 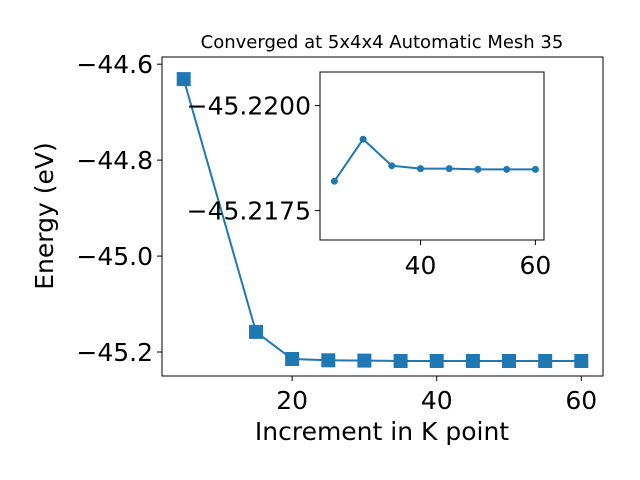 I want to click on inset-plot-frame, so click(x=432, y=156).